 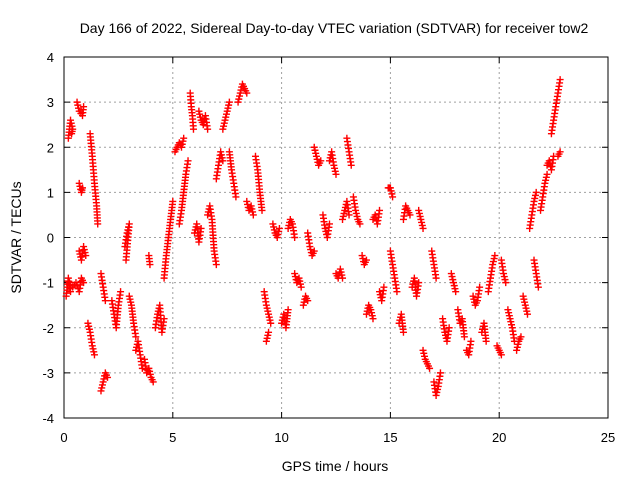 What do you see at coordinates (390, 437) in the screenshot?
I see `x-tick-label: 15` at bounding box center [390, 437].